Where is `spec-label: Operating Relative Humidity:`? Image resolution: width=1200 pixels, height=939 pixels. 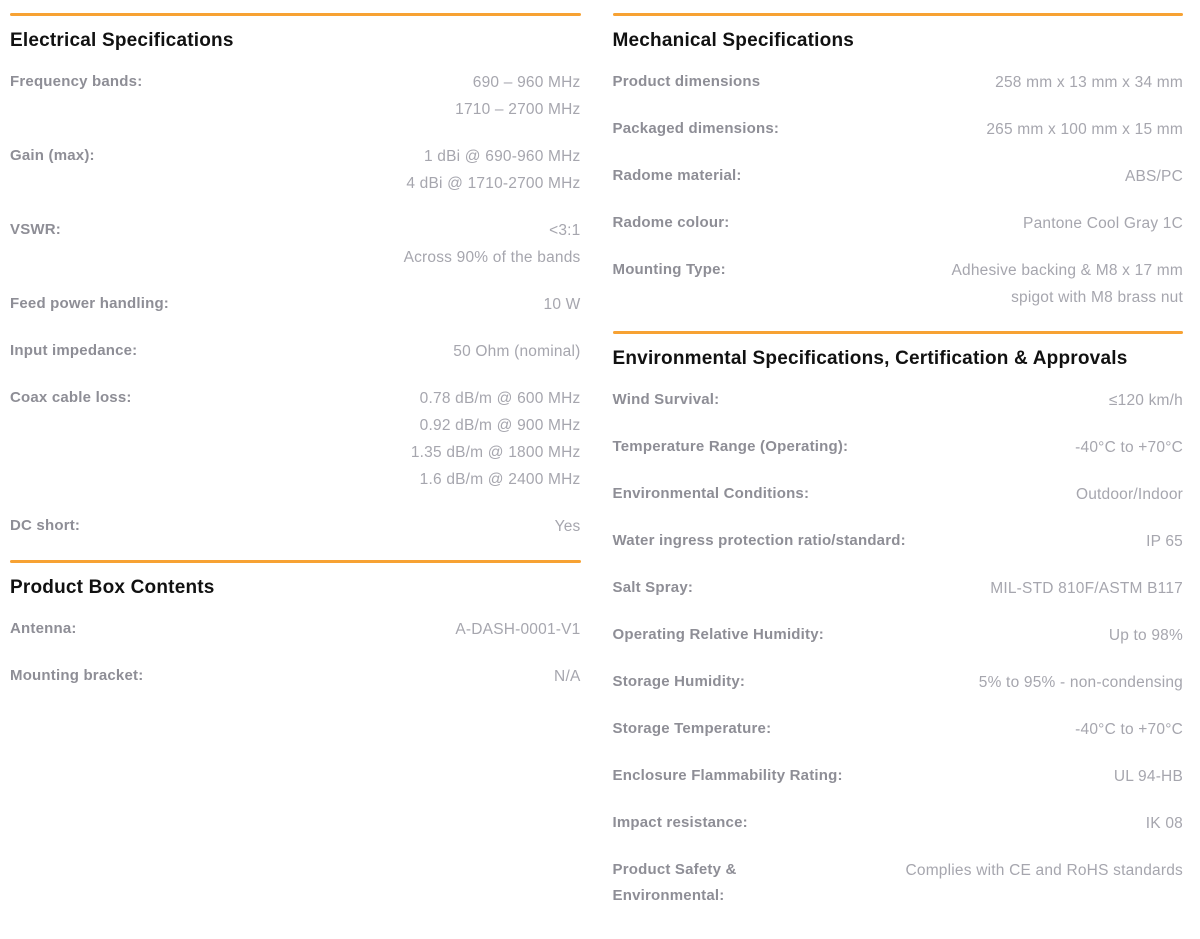 spec-label: Operating Relative Humidity: is located at coordinates (718, 634).